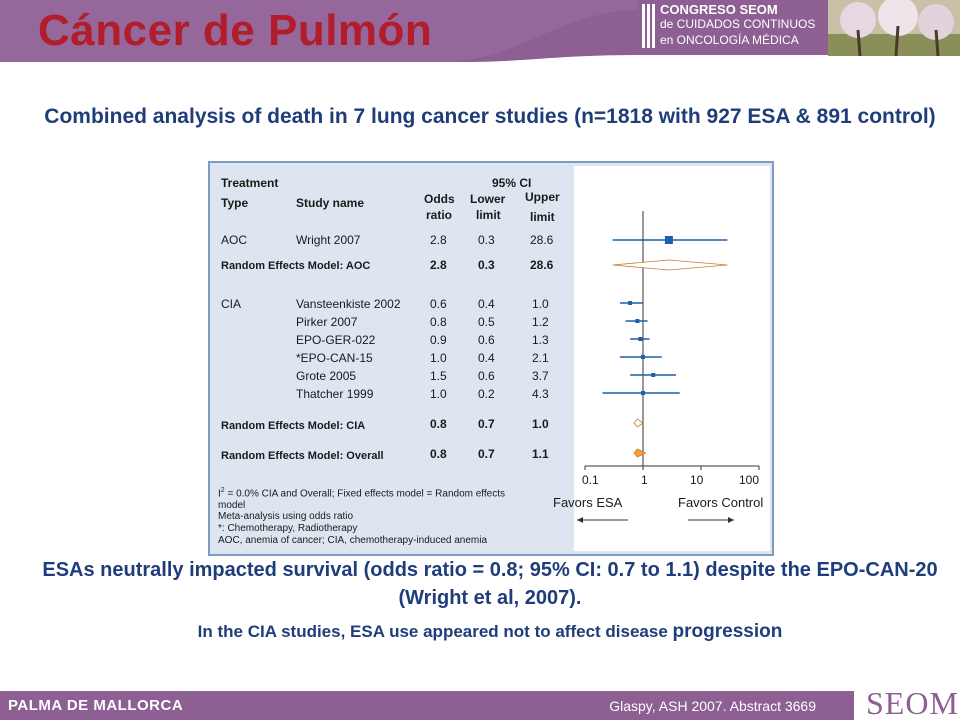  Describe the element at coordinates (731, 520) in the screenshot. I see `favors-control-arrowhead` at that location.